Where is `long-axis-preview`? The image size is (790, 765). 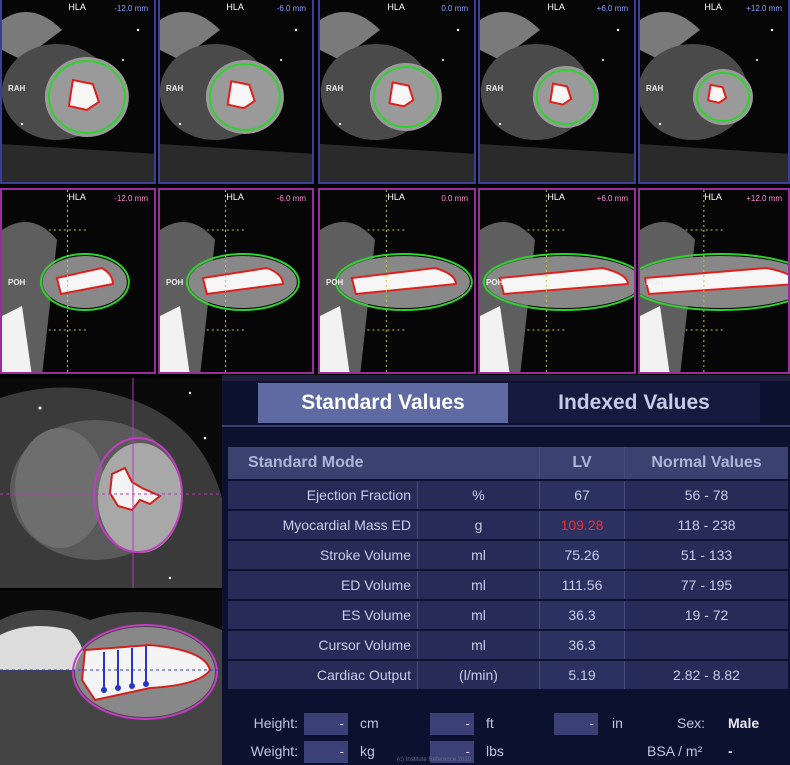
long-axis-preview is located at coordinates (111, 677).